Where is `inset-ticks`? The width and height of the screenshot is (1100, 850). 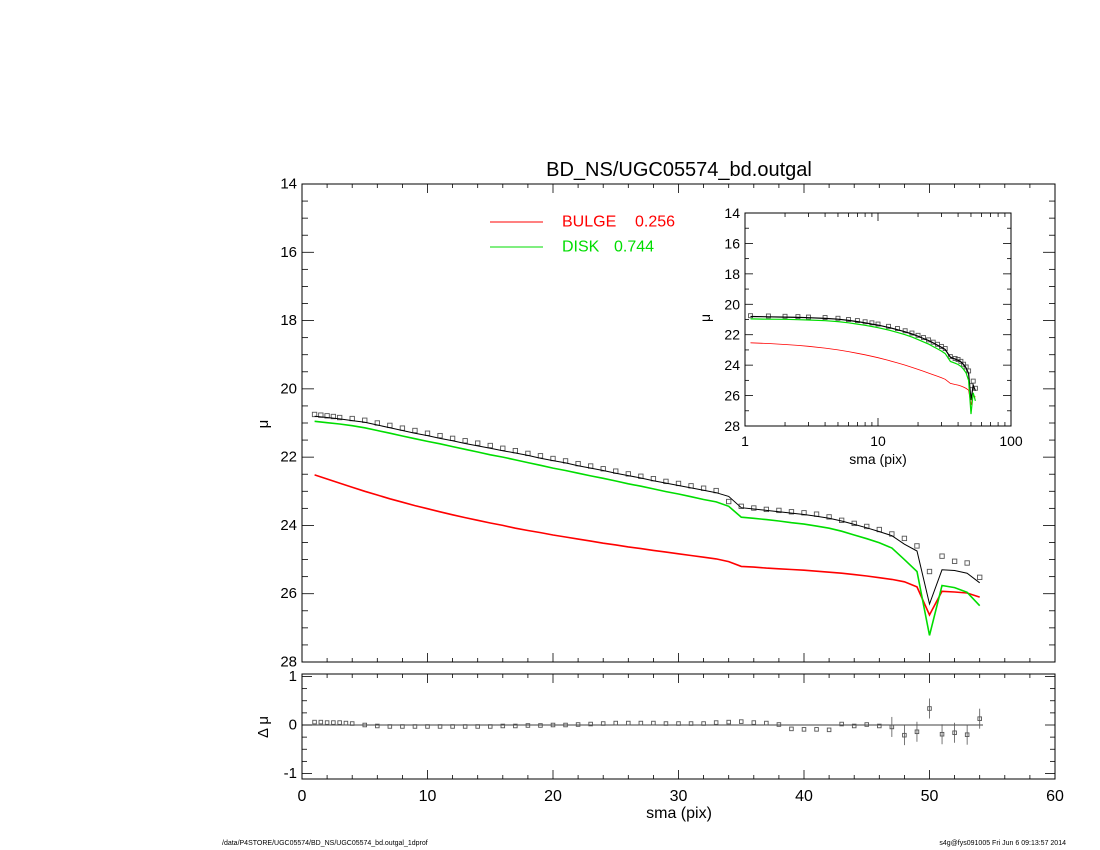 inset-ticks is located at coordinates (877, 319).